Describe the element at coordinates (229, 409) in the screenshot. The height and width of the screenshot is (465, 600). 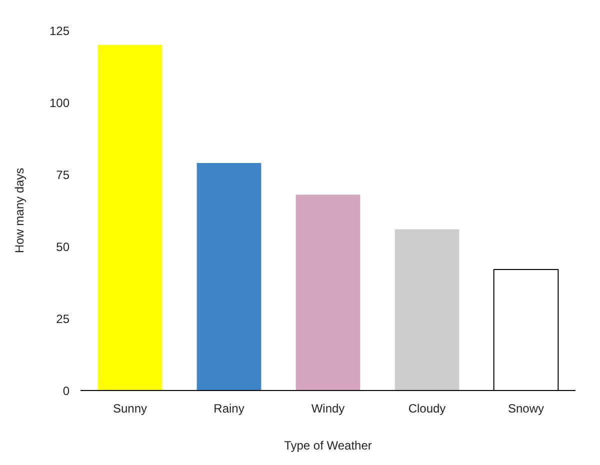
I see `x-tick-label: Rainy` at that location.